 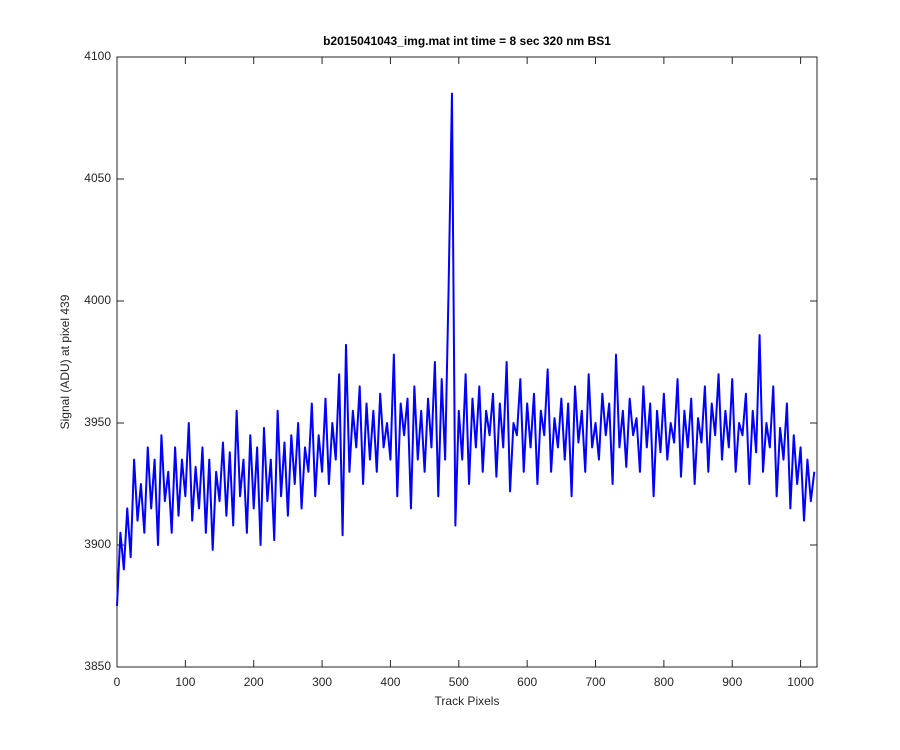 I want to click on y-axis-label: Signal (ADU) at pixel 439, so click(x=65, y=361).